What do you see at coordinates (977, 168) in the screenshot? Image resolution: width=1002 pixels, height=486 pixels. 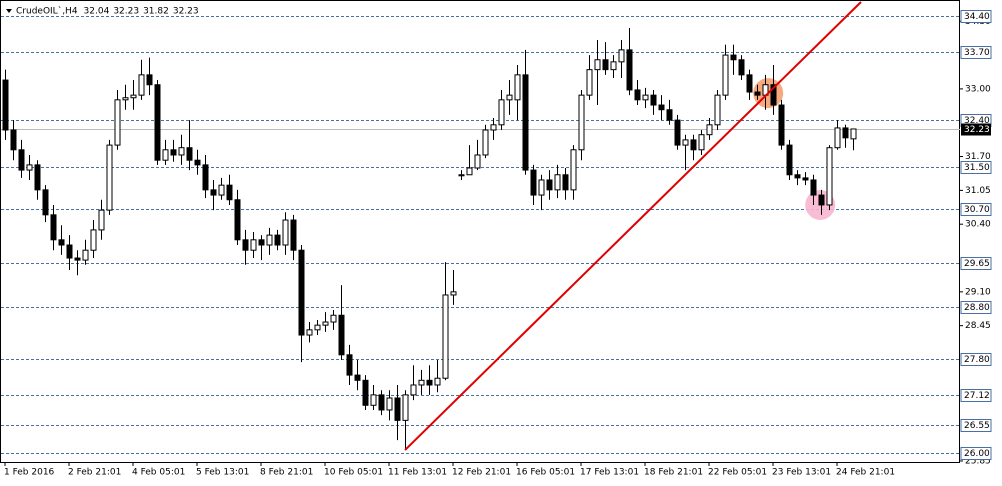 I see `level-label: 31.50` at bounding box center [977, 168].